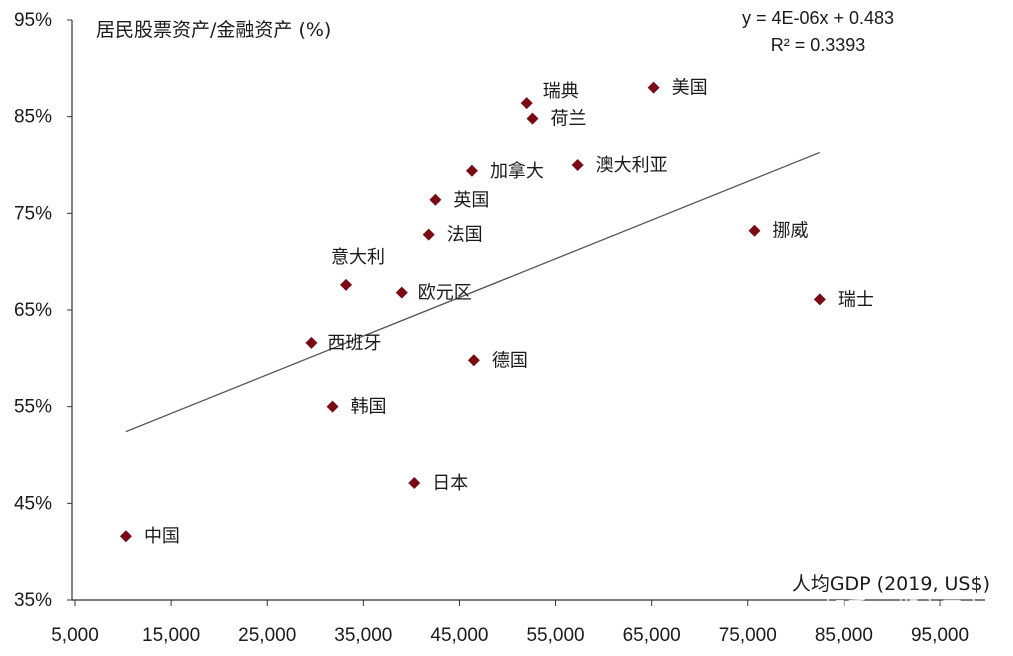  I want to click on point-label: 西班牙, so click(354, 343).